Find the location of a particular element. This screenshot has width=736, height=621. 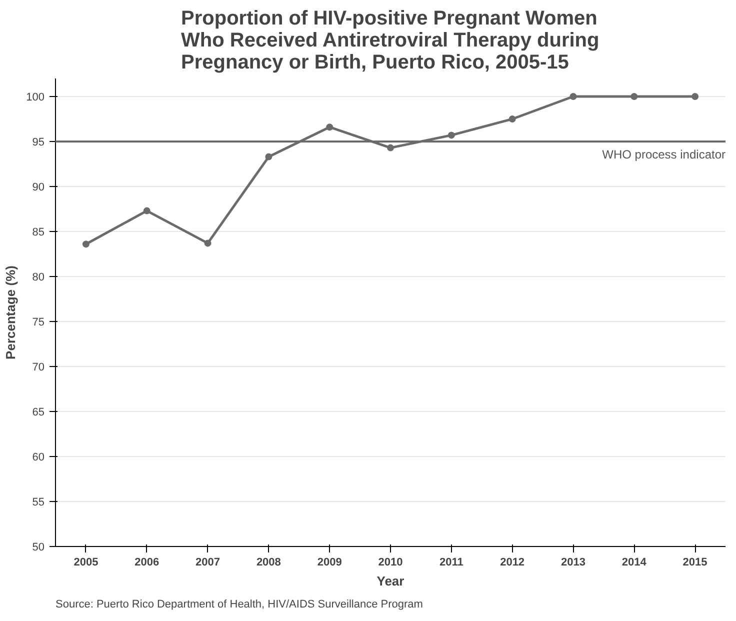

y-tick-label: 100 is located at coordinates (35, 98).